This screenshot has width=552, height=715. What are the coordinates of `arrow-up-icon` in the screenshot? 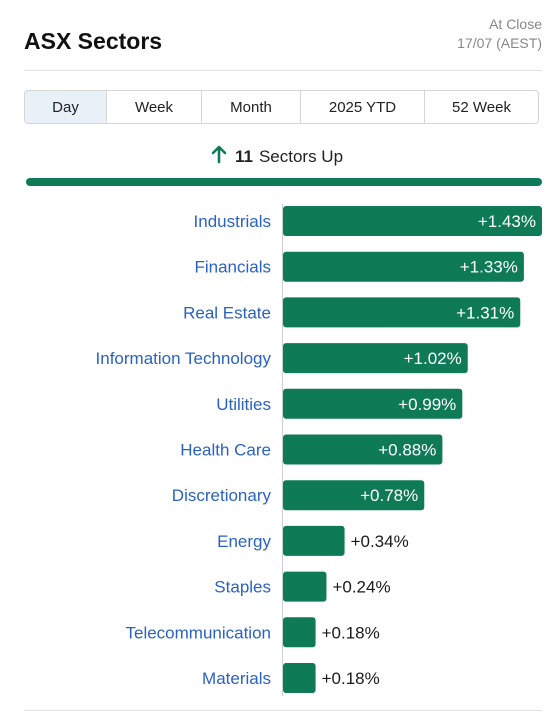 It's located at (219, 156).